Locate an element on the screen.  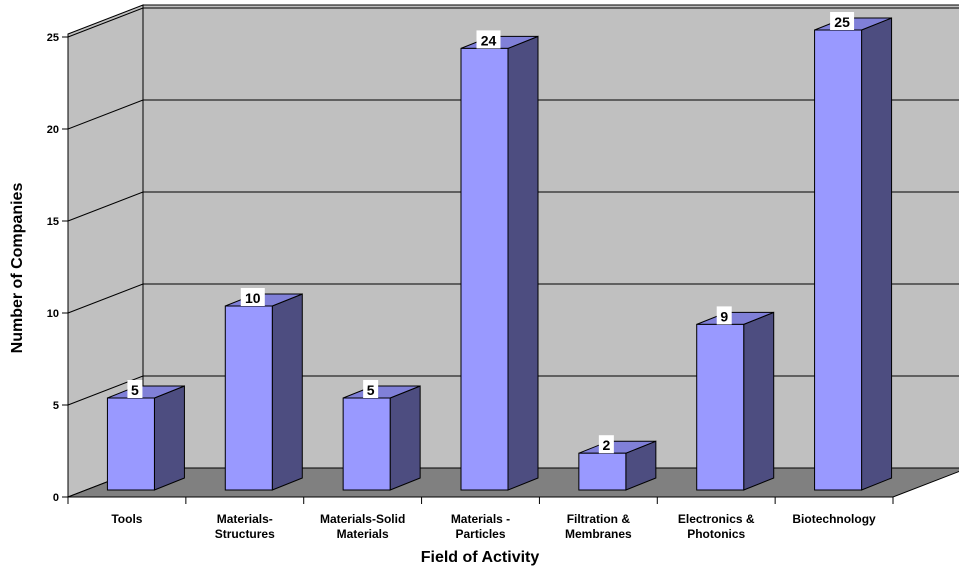
data-label: 25 is located at coordinates (842, 21).